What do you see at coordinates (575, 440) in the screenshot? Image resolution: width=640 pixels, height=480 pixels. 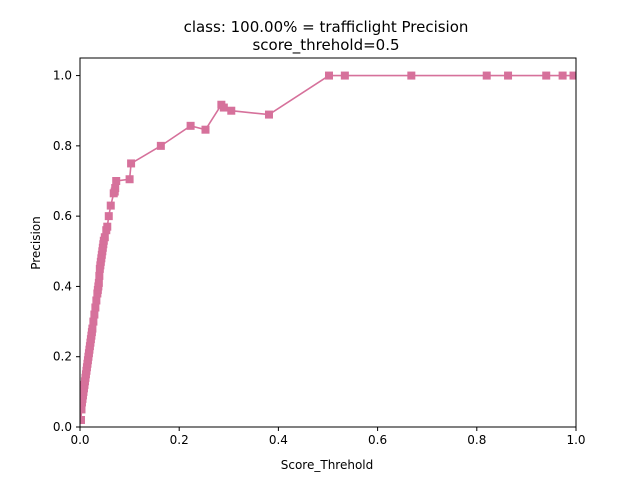 I see `x-tick-label: 1.0` at bounding box center [575, 440].